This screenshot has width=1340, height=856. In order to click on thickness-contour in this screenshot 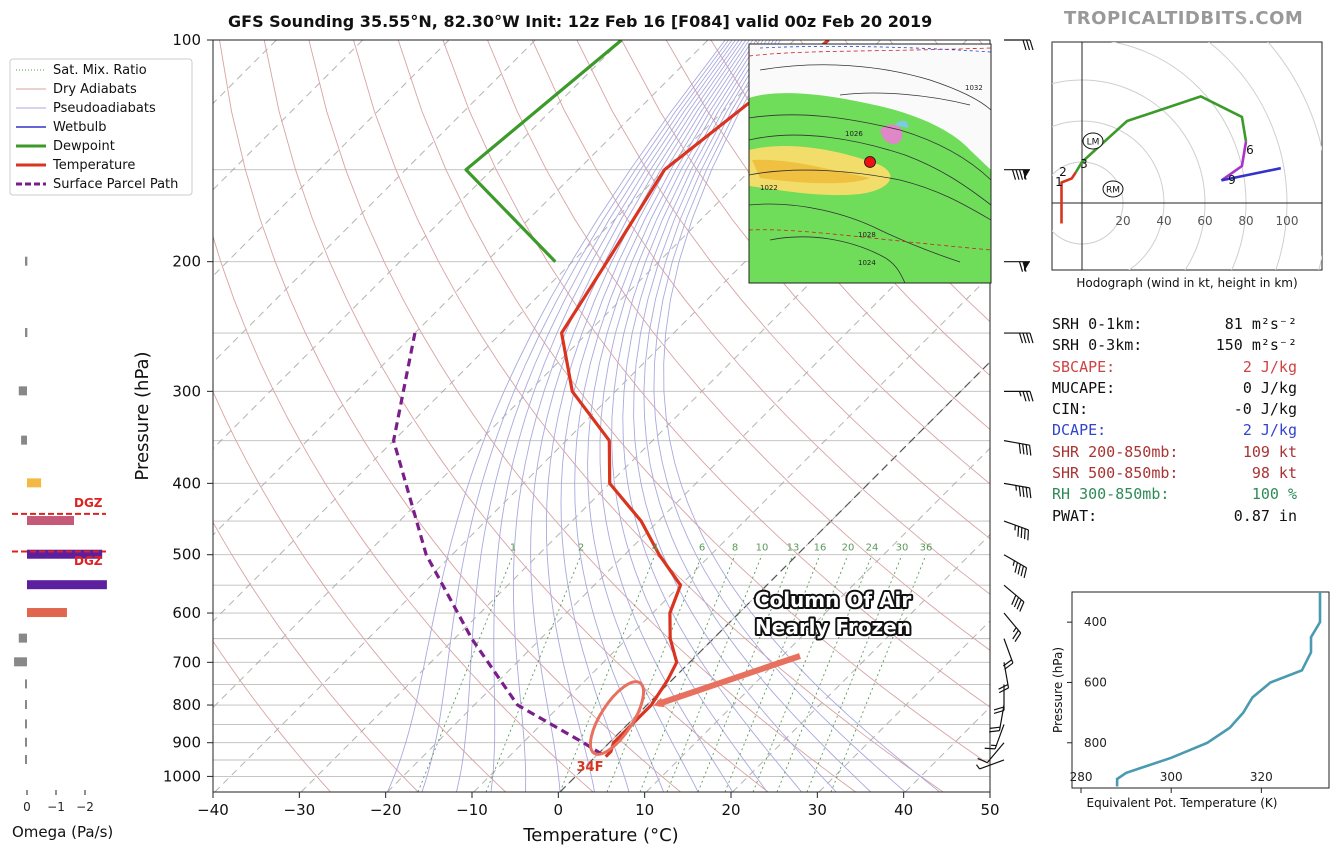, I will do `click(870, 240)`.